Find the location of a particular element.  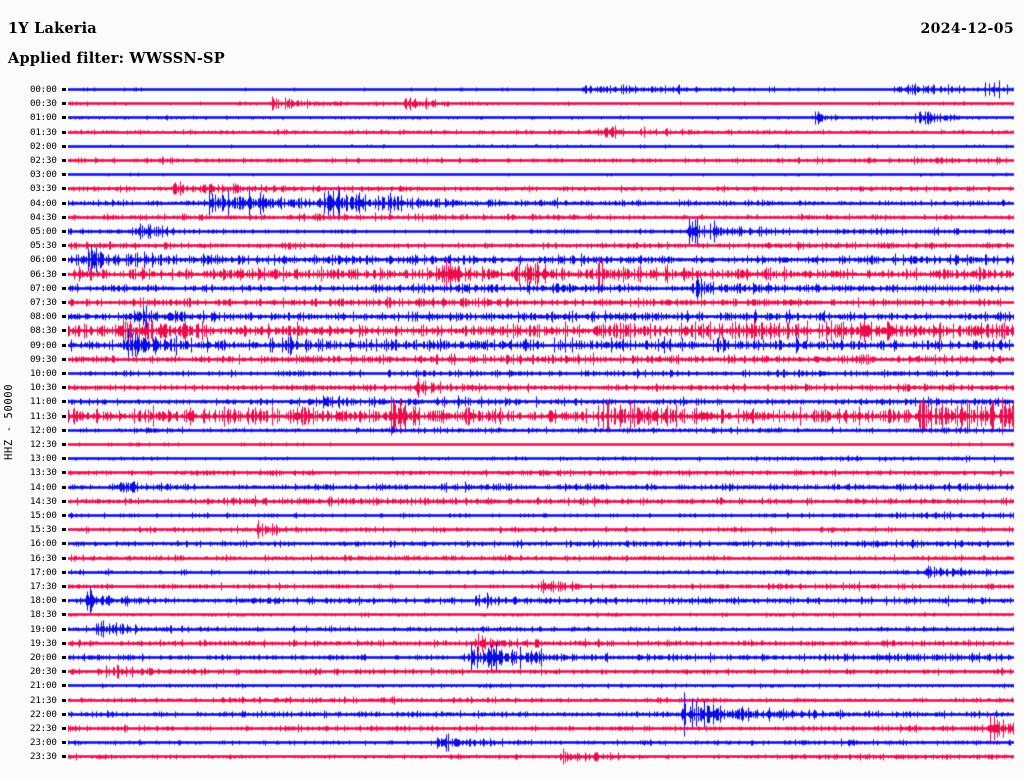

time-axis-label: 20:30 is located at coordinates (43, 672).